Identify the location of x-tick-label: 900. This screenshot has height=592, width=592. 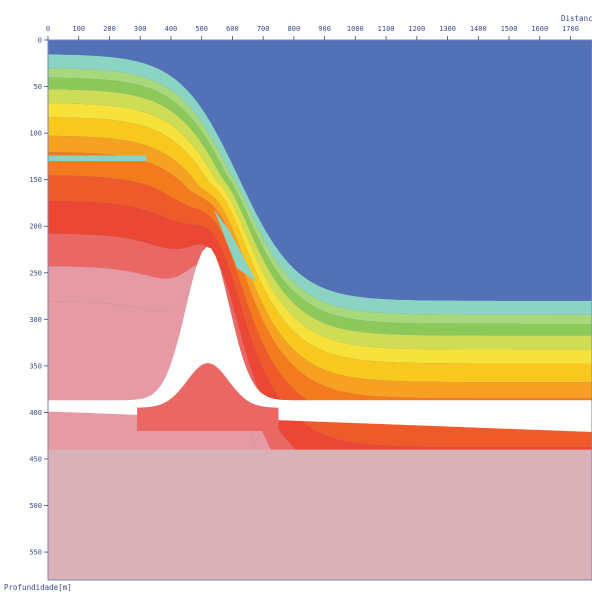
(324, 29).